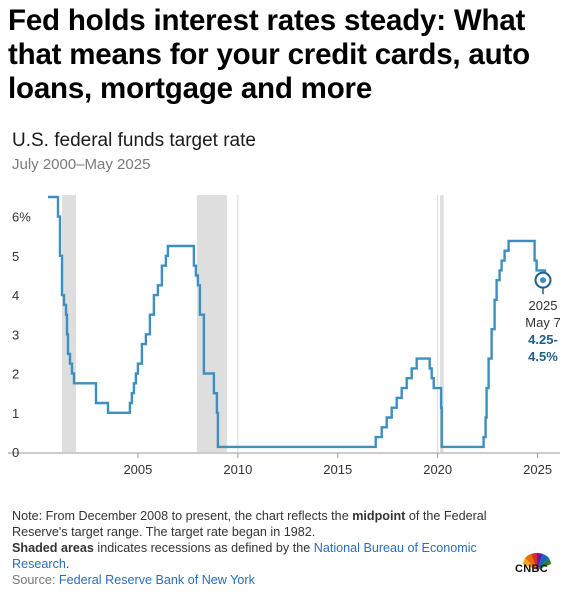  Describe the element at coordinates (379, 516) in the screenshot. I see `note-bold: midpoint` at that location.